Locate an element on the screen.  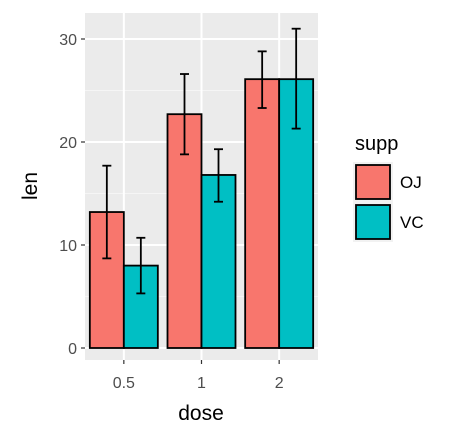
legend-label: OJ is located at coordinates (411, 182).